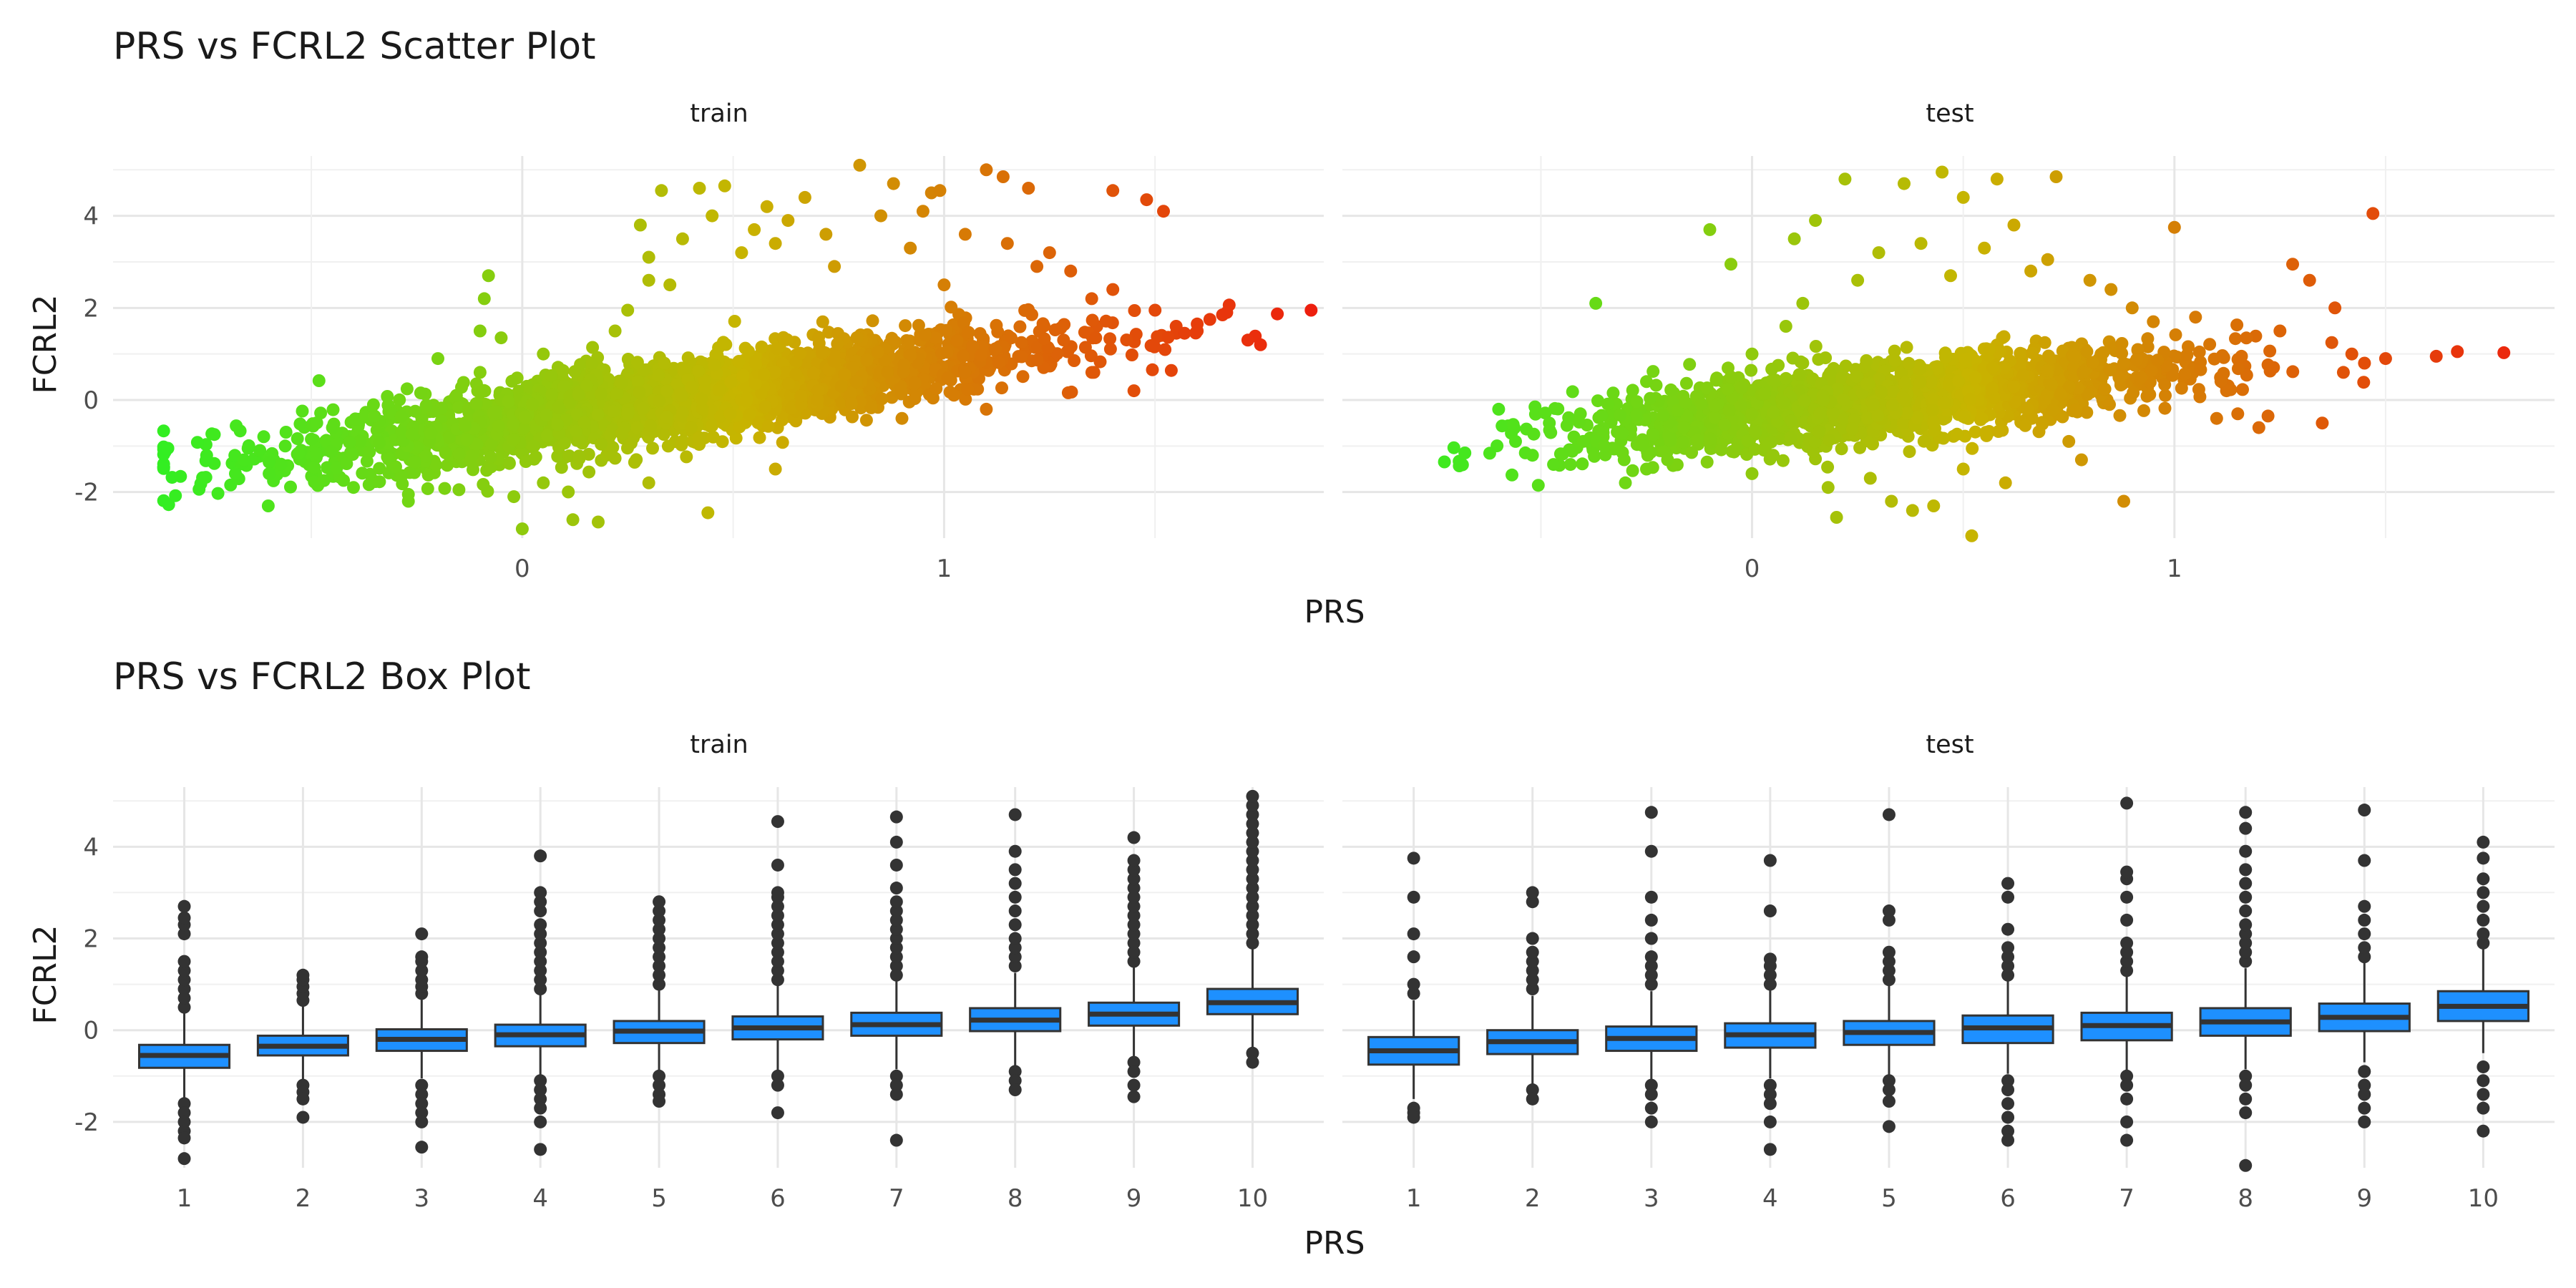  Describe the element at coordinates (1414, 1198) in the screenshot. I see `box-test-x-tick-label: 1` at that location.